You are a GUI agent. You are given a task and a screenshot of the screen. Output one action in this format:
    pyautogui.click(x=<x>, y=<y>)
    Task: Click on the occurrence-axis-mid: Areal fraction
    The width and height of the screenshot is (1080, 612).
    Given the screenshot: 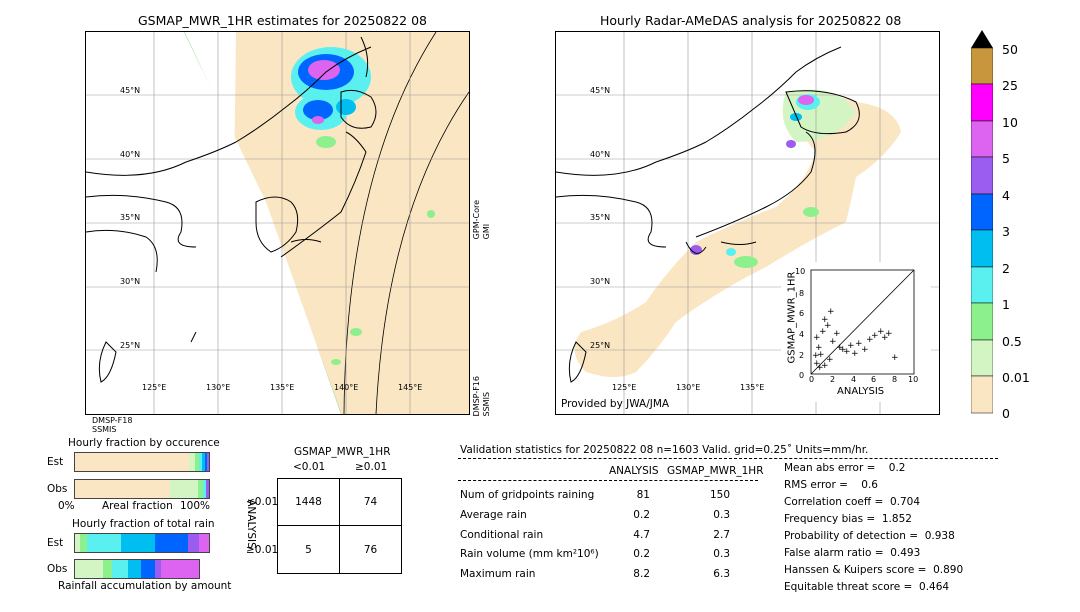 What is the action you would take?
    pyautogui.click(x=137, y=506)
    